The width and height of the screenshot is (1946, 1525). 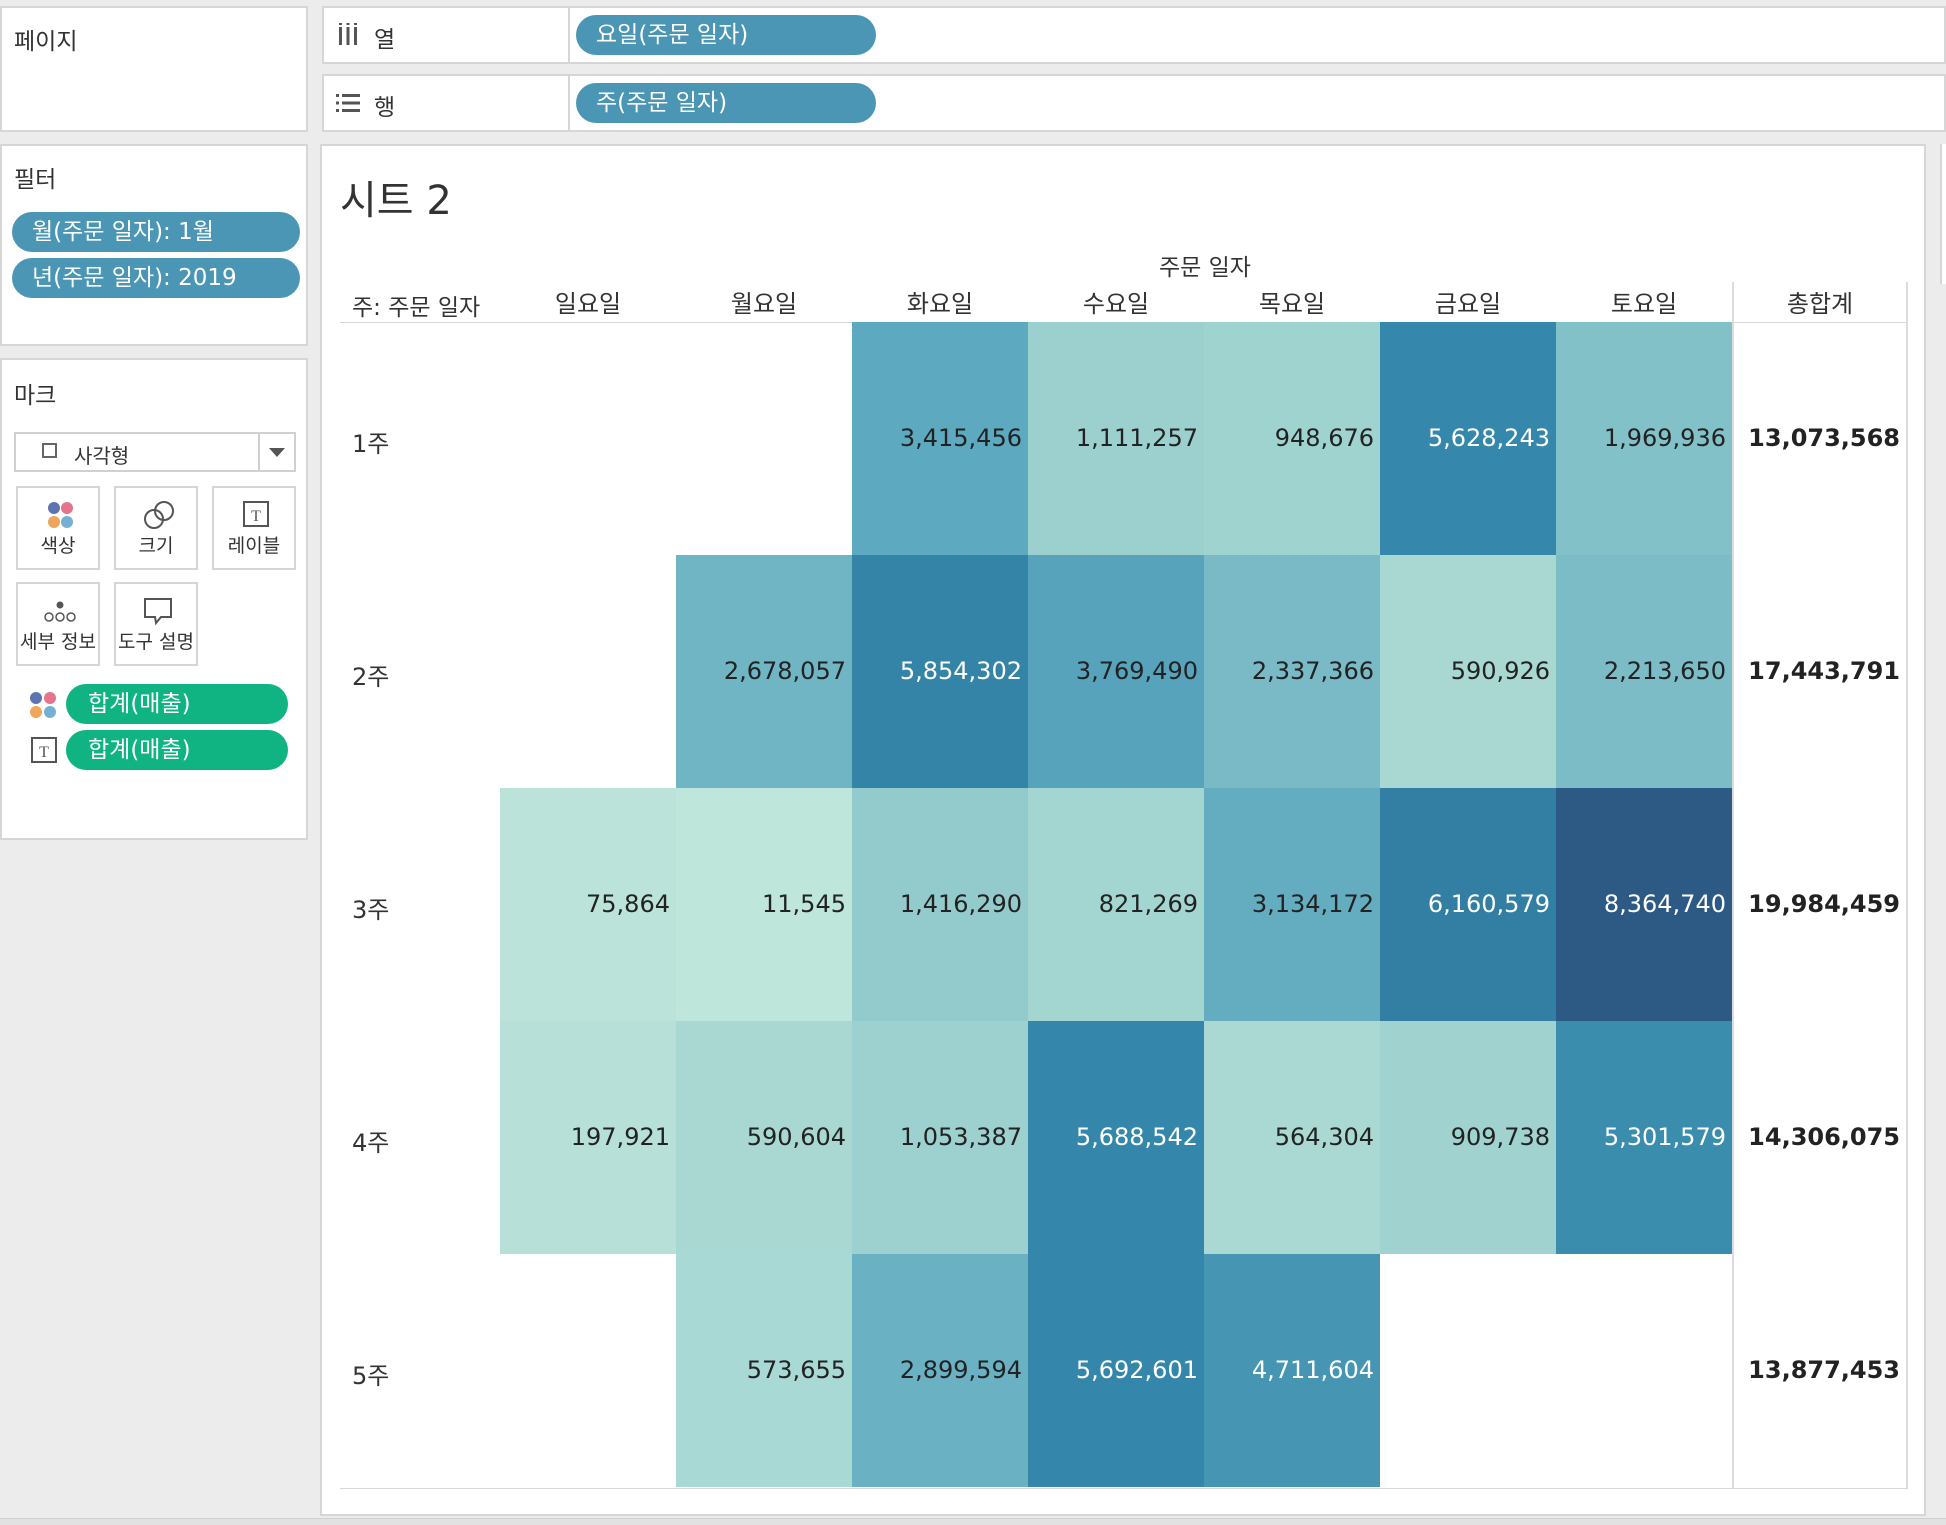 I want to click on row-total-week-3: 19,984,459, so click(x=1824, y=904).